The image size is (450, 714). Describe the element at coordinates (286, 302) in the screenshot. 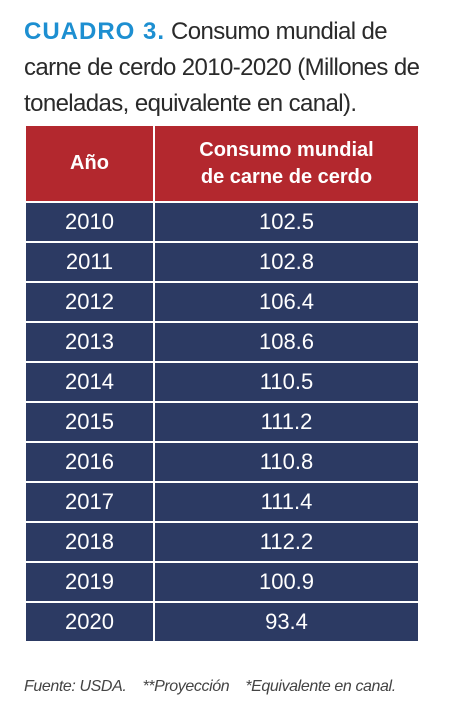

I see `value-cell: 106.4` at that location.